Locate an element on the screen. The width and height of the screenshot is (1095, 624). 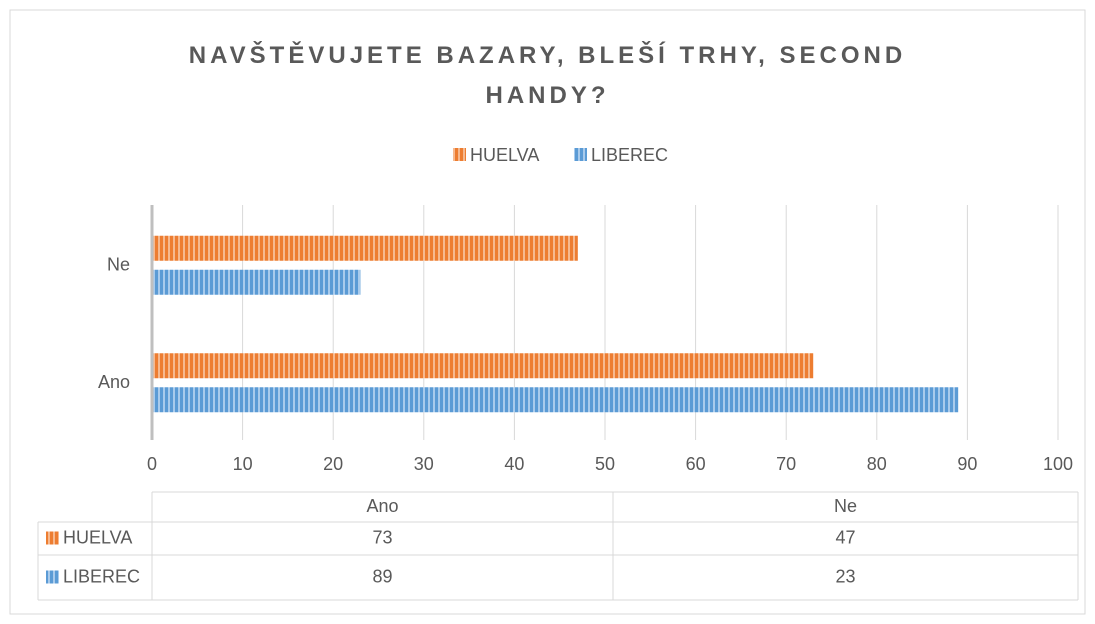
x-tick-label: 30 is located at coordinates (424, 464).